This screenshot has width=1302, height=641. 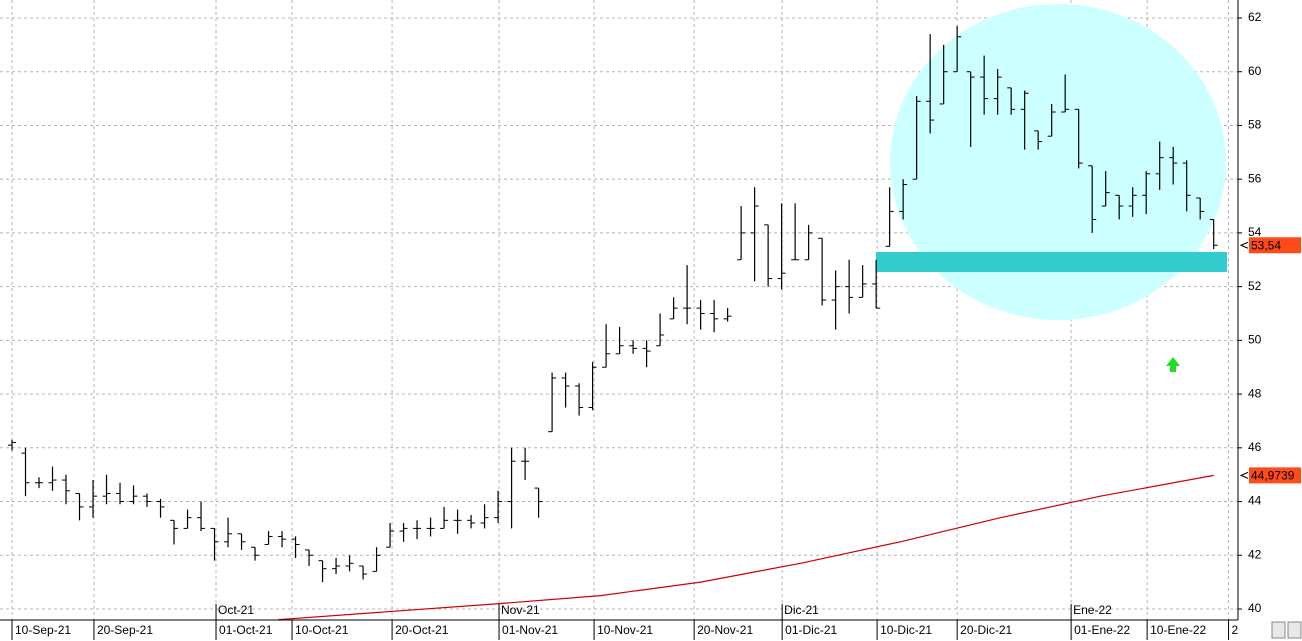 What do you see at coordinates (1255, 232) in the screenshot?
I see `y-tick-label: 54` at bounding box center [1255, 232].